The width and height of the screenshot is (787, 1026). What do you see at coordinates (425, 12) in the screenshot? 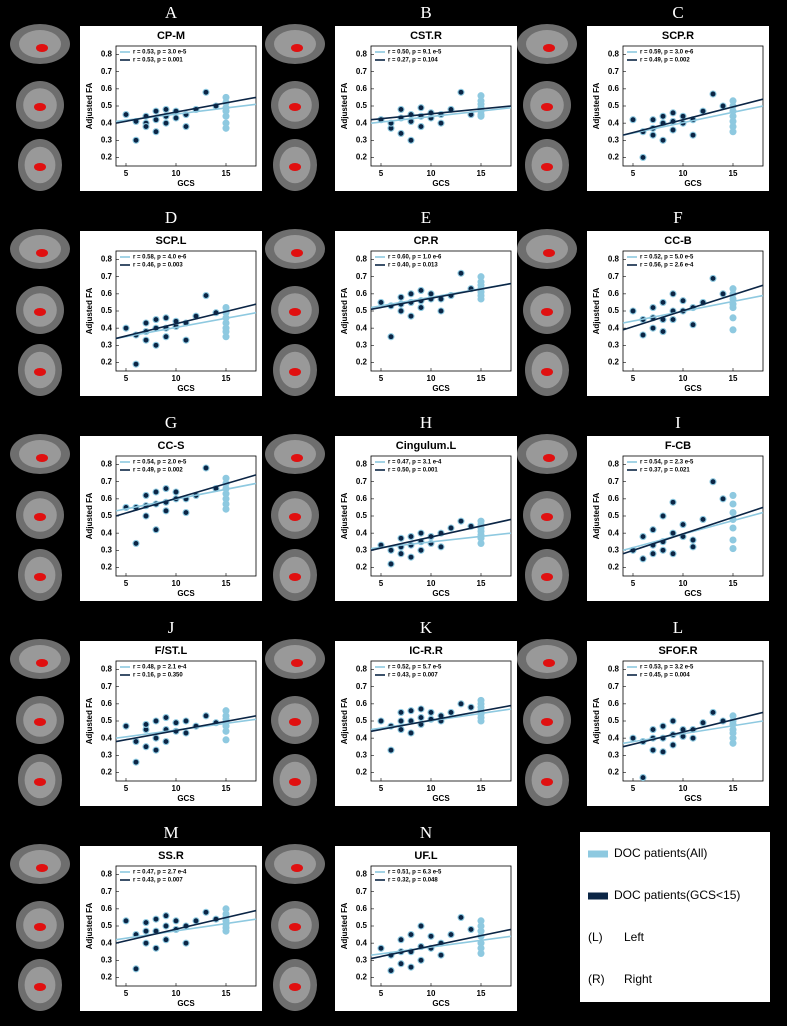
I see `panel-letter: B` at bounding box center [425, 12].